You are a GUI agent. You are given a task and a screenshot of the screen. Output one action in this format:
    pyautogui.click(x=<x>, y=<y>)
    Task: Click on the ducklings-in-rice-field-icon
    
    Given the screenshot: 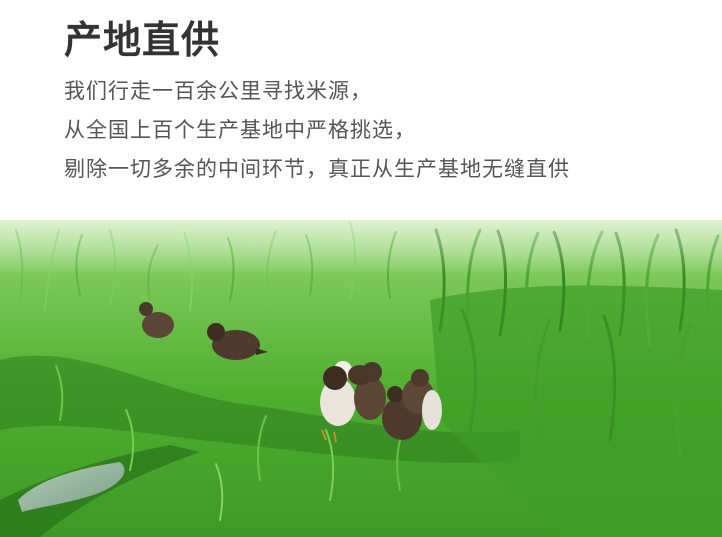 What is the action you would take?
    pyautogui.click(x=290, y=372)
    